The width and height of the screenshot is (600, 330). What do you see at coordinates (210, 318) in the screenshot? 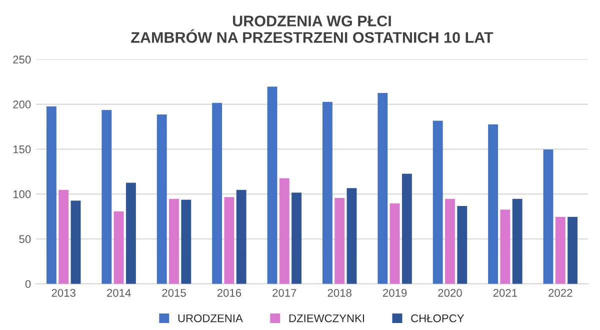
I see `legend-label: URODZENIA` at bounding box center [210, 318].